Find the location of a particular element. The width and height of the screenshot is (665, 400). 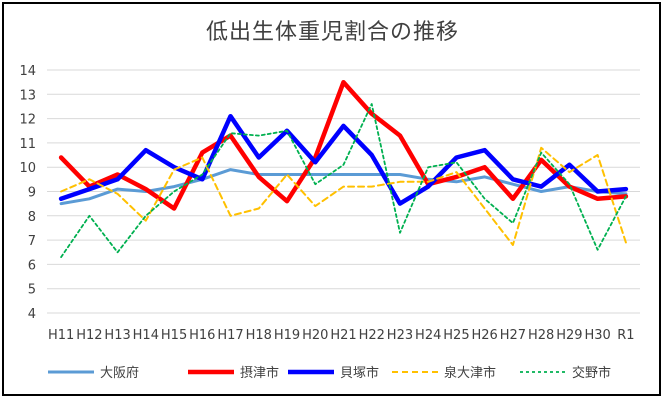

x-tick-label: H11 is located at coordinates (61, 335).